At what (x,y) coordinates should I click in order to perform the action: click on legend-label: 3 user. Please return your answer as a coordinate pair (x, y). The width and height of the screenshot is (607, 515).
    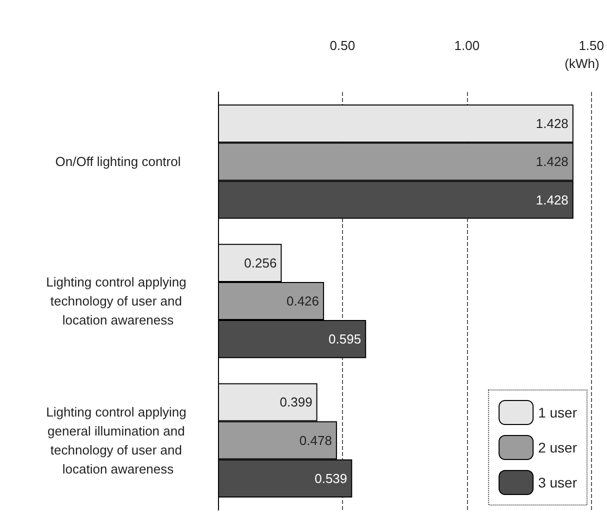
    Looking at the image, I should click on (558, 482).